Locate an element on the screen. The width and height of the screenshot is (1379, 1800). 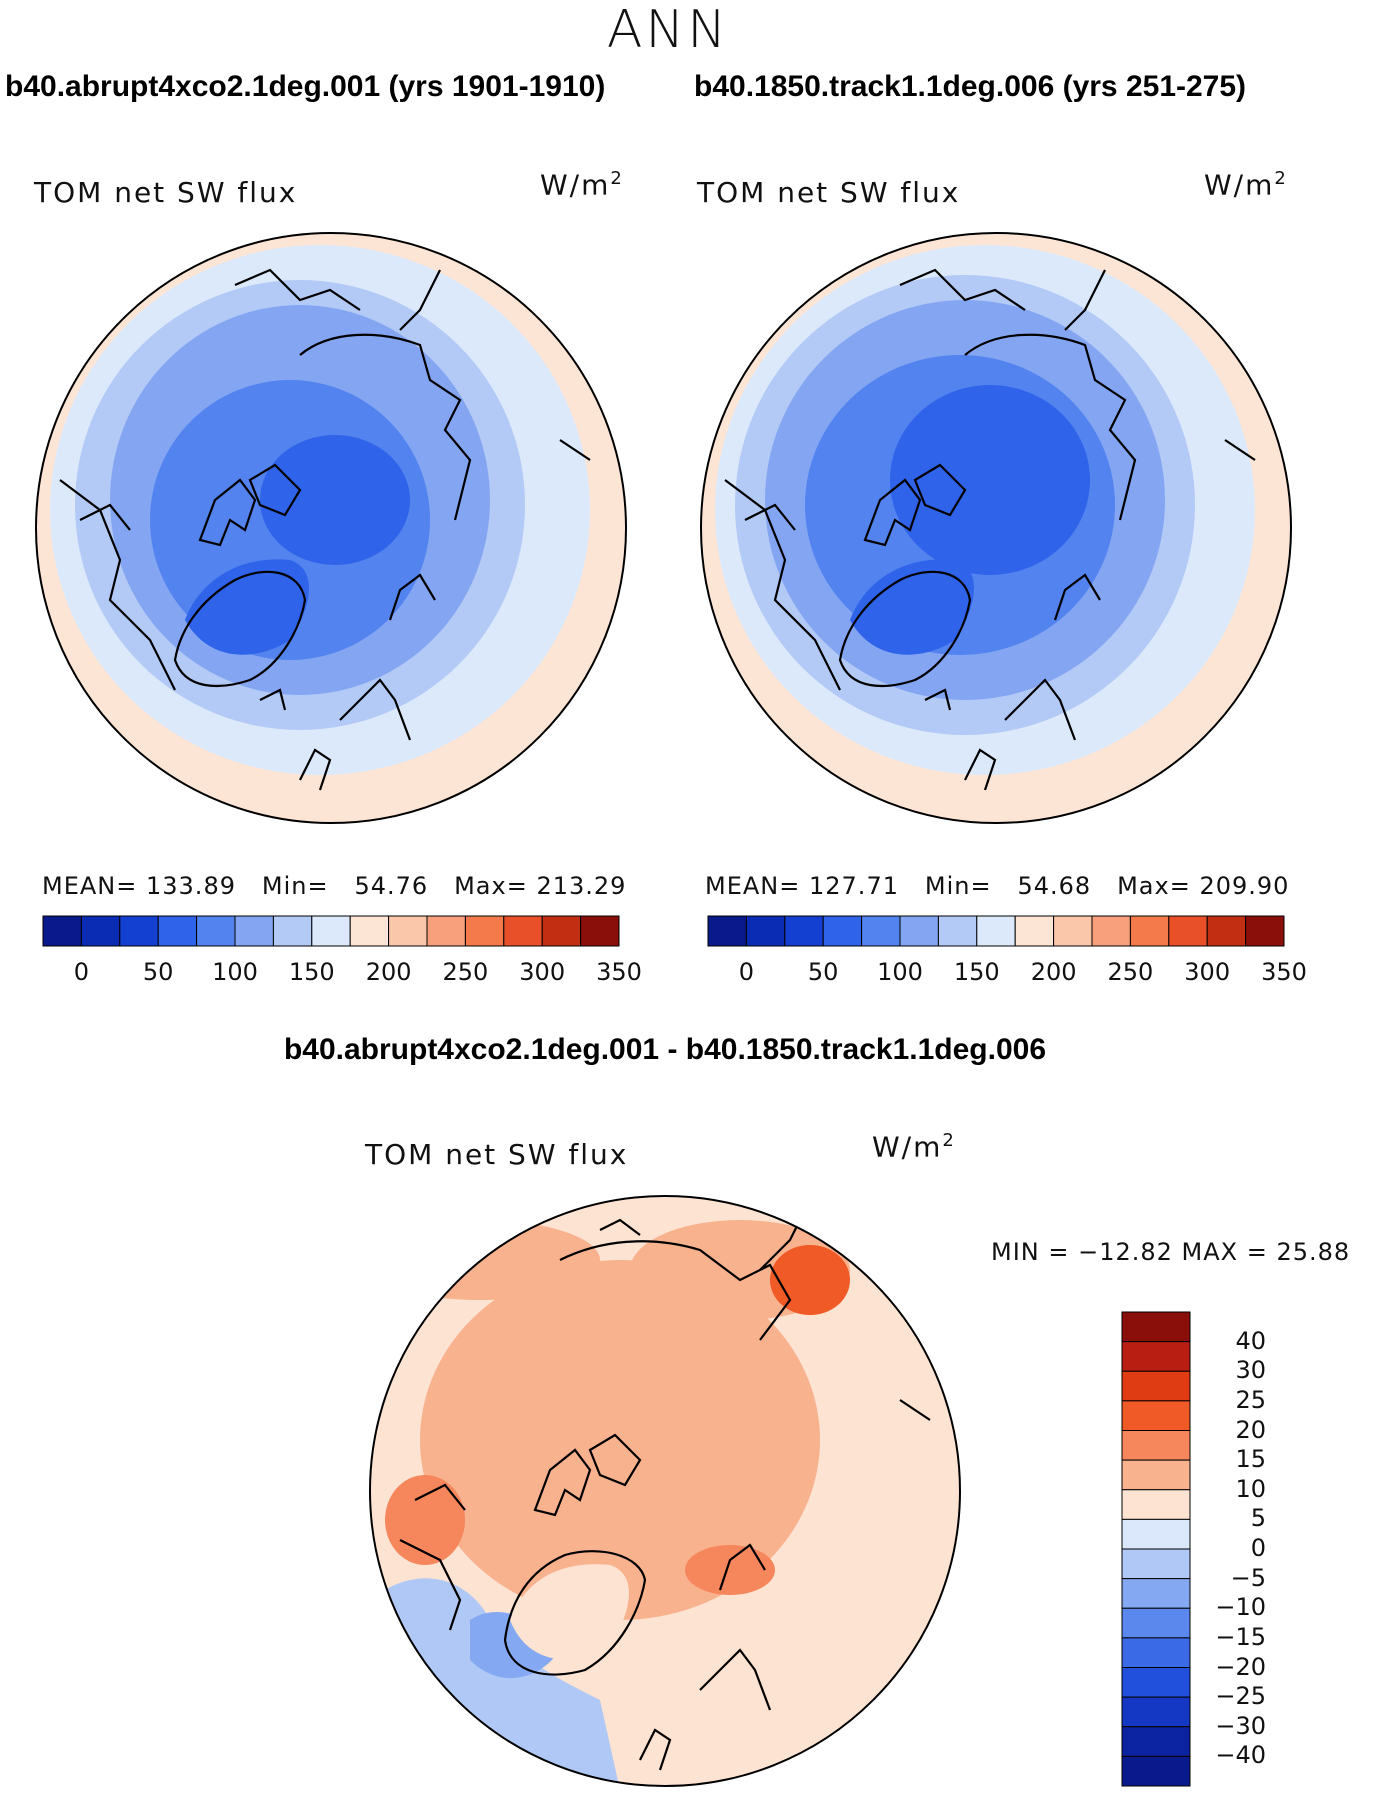
panel-1-map is located at coordinates (331, 528).